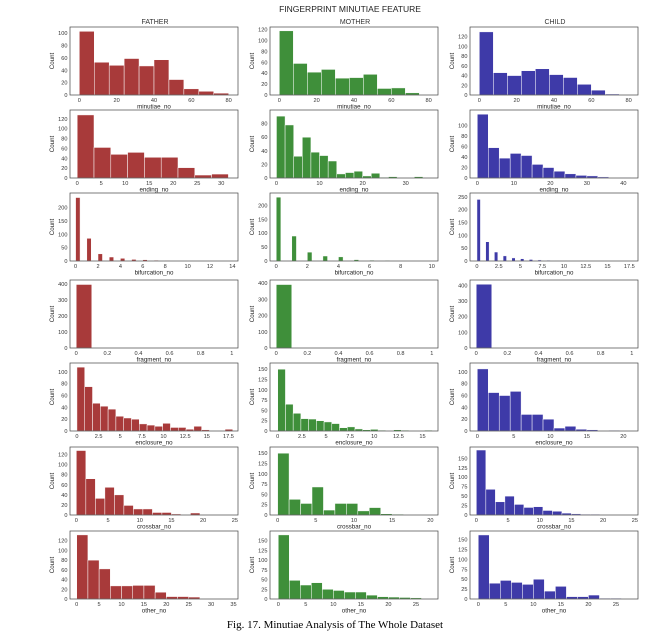 The width and height of the screenshot is (670, 639). What do you see at coordinates (185, 437) in the screenshot?
I see `x-tick-label: 12.5` at bounding box center [185, 437].